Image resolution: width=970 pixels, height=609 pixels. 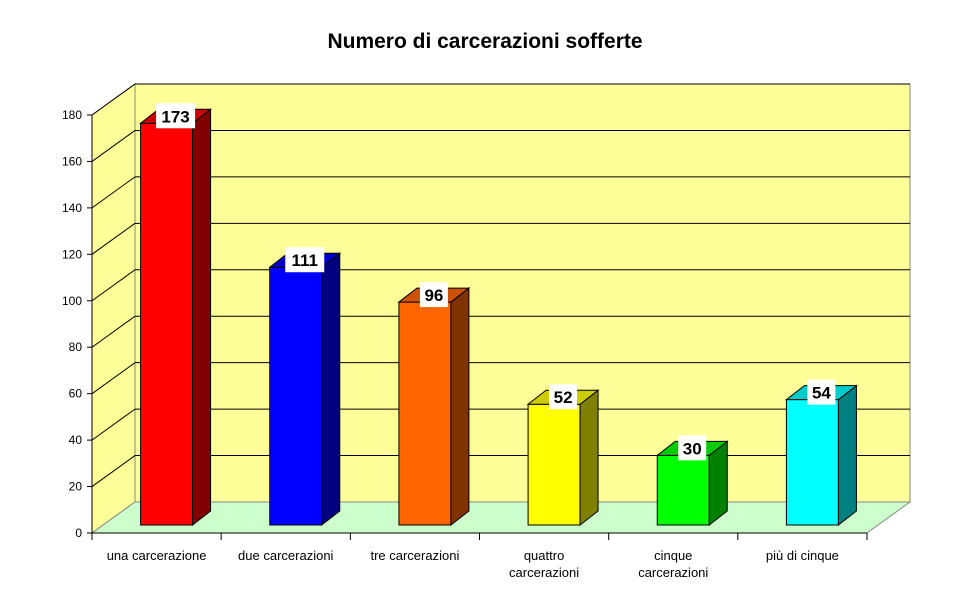 I want to click on data-label: 111, so click(x=305, y=260).